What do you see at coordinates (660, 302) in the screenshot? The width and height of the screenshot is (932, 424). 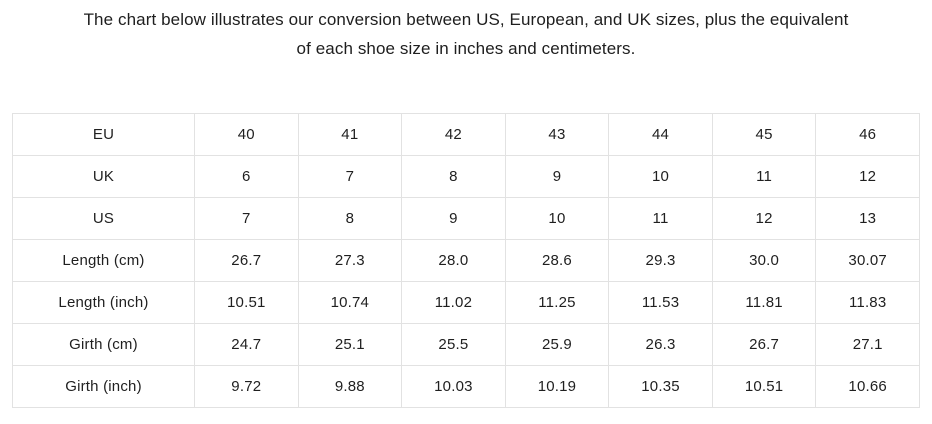 I see `size-value-cell: 11.53` at bounding box center [660, 302].